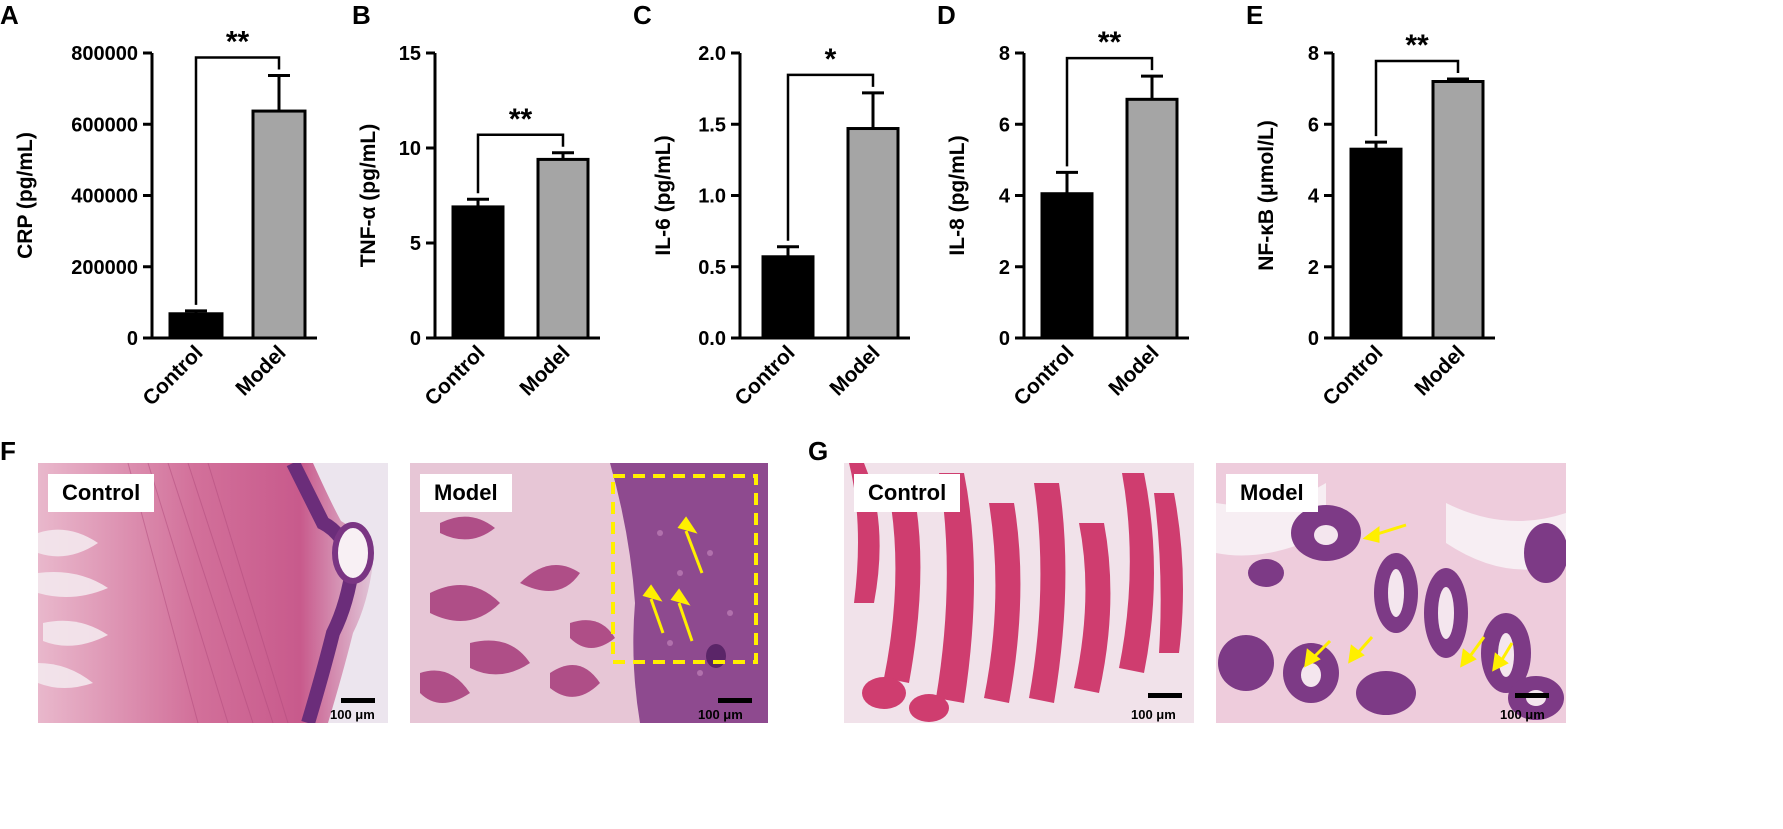 The image size is (1783, 829). What do you see at coordinates (279, 224) in the screenshot?
I see `chart-a-bar-model` at bounding box center [279, 224].